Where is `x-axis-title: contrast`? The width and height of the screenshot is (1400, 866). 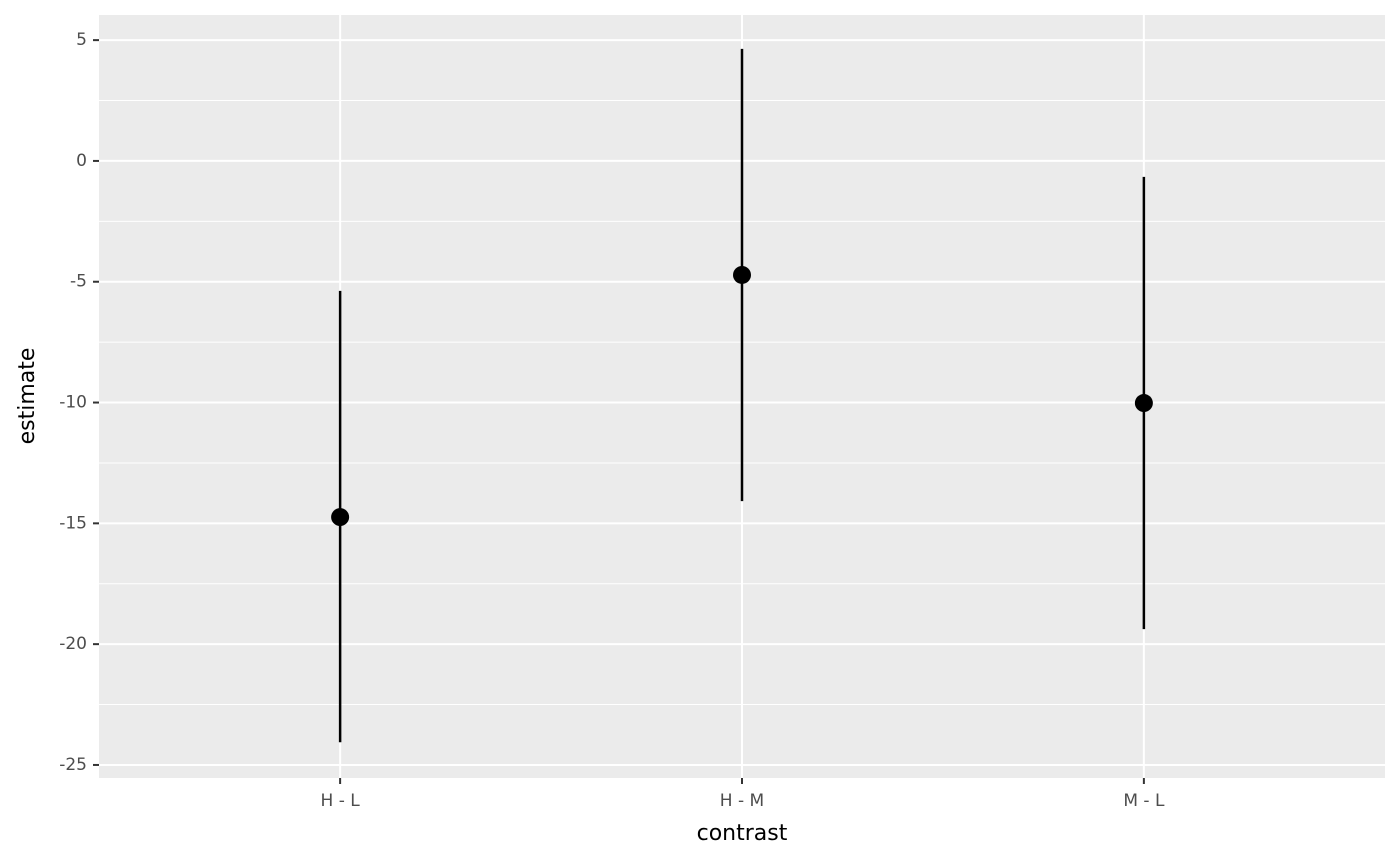
x-axis-title: contrast is located at coordinates (742, 833).